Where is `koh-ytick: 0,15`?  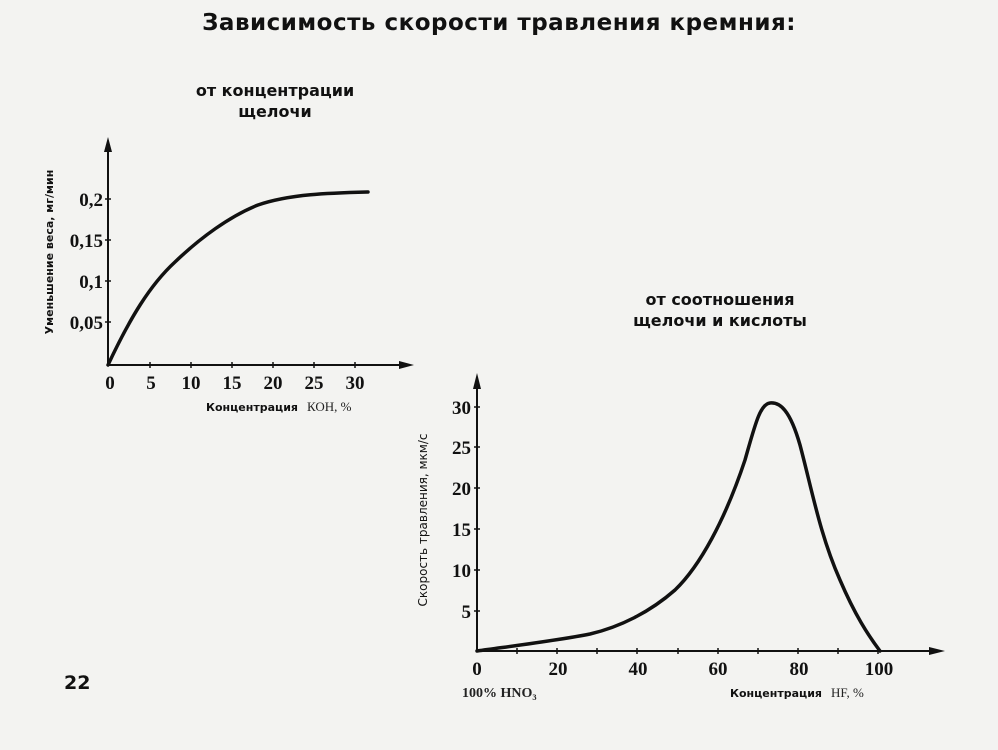
koh-ytick: 0,15 is located at coordinates (86, 241).